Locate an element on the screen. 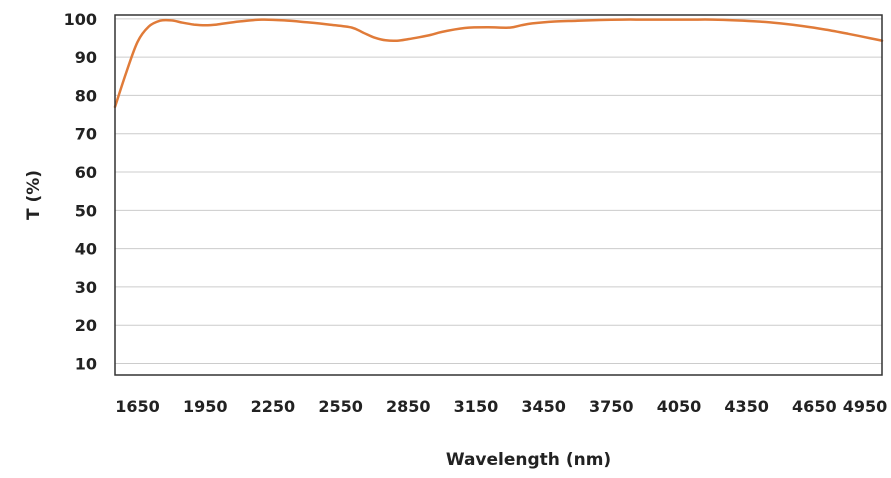  y-tick-label: 30 is located at coordinates (86, 287).